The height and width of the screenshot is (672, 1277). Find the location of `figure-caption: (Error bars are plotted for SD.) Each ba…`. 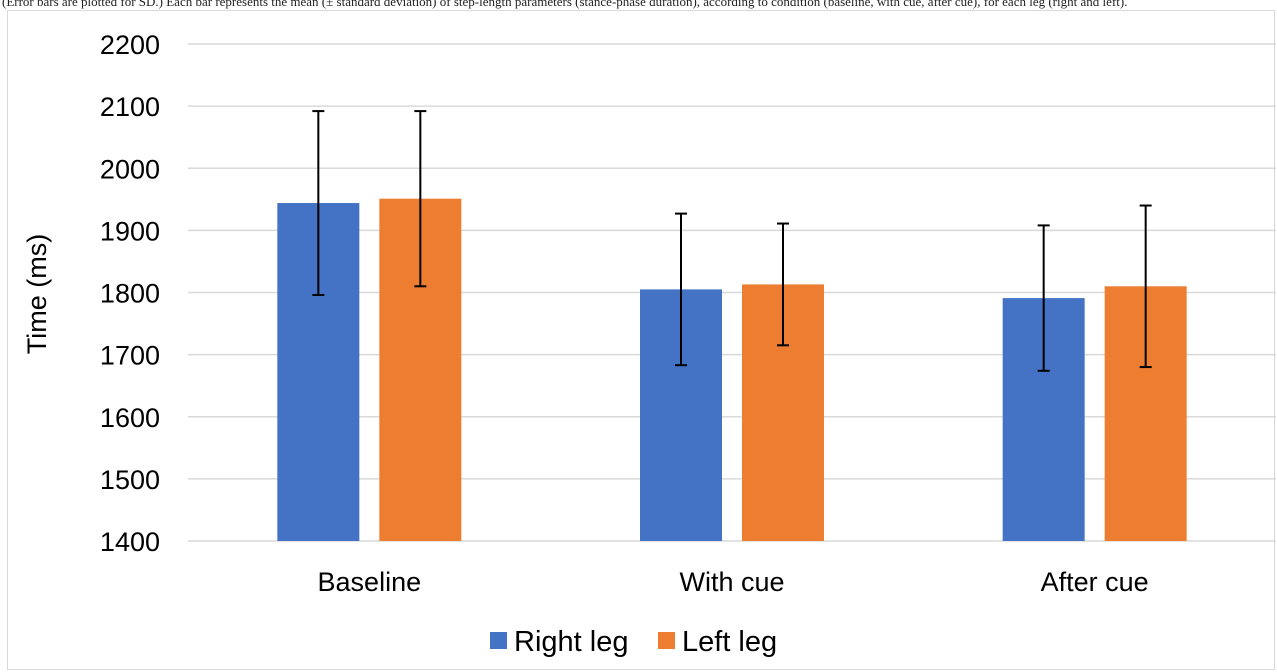

figure-caption: (Error bars are plotted for SD.) Each ba… is located at coordinates (638, 5).